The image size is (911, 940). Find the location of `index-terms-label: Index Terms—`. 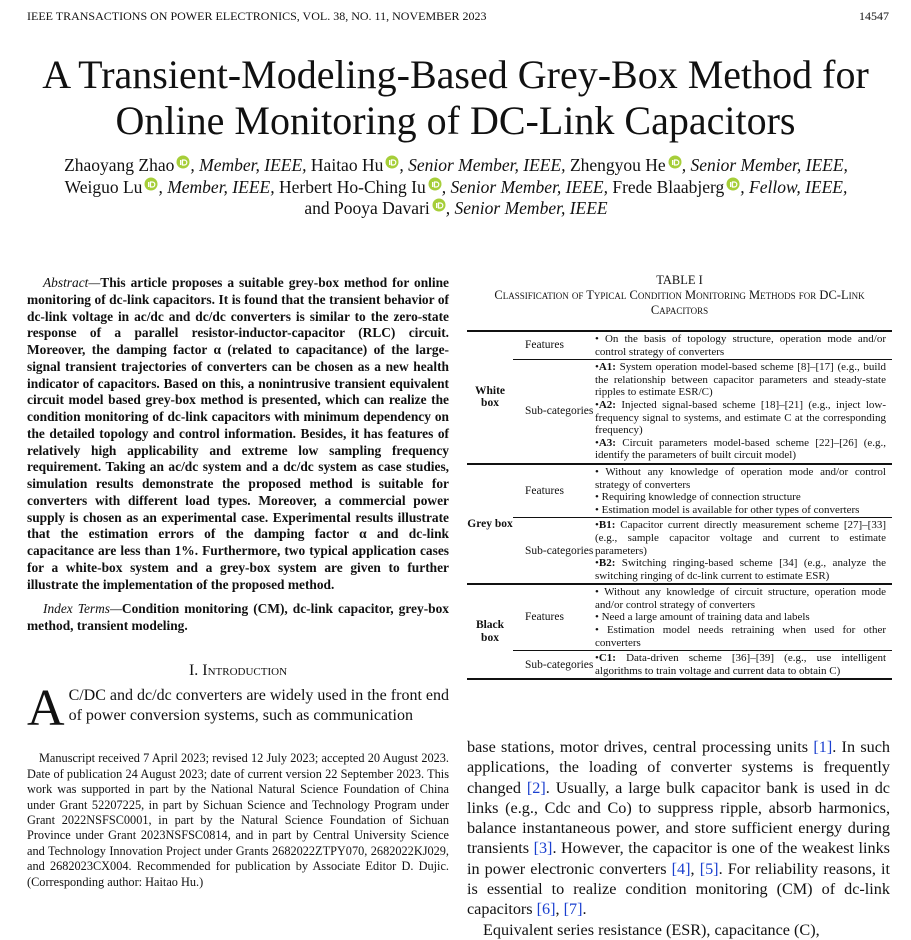

index-terms-label: Index Terms— is located at coordinates (82, 609).